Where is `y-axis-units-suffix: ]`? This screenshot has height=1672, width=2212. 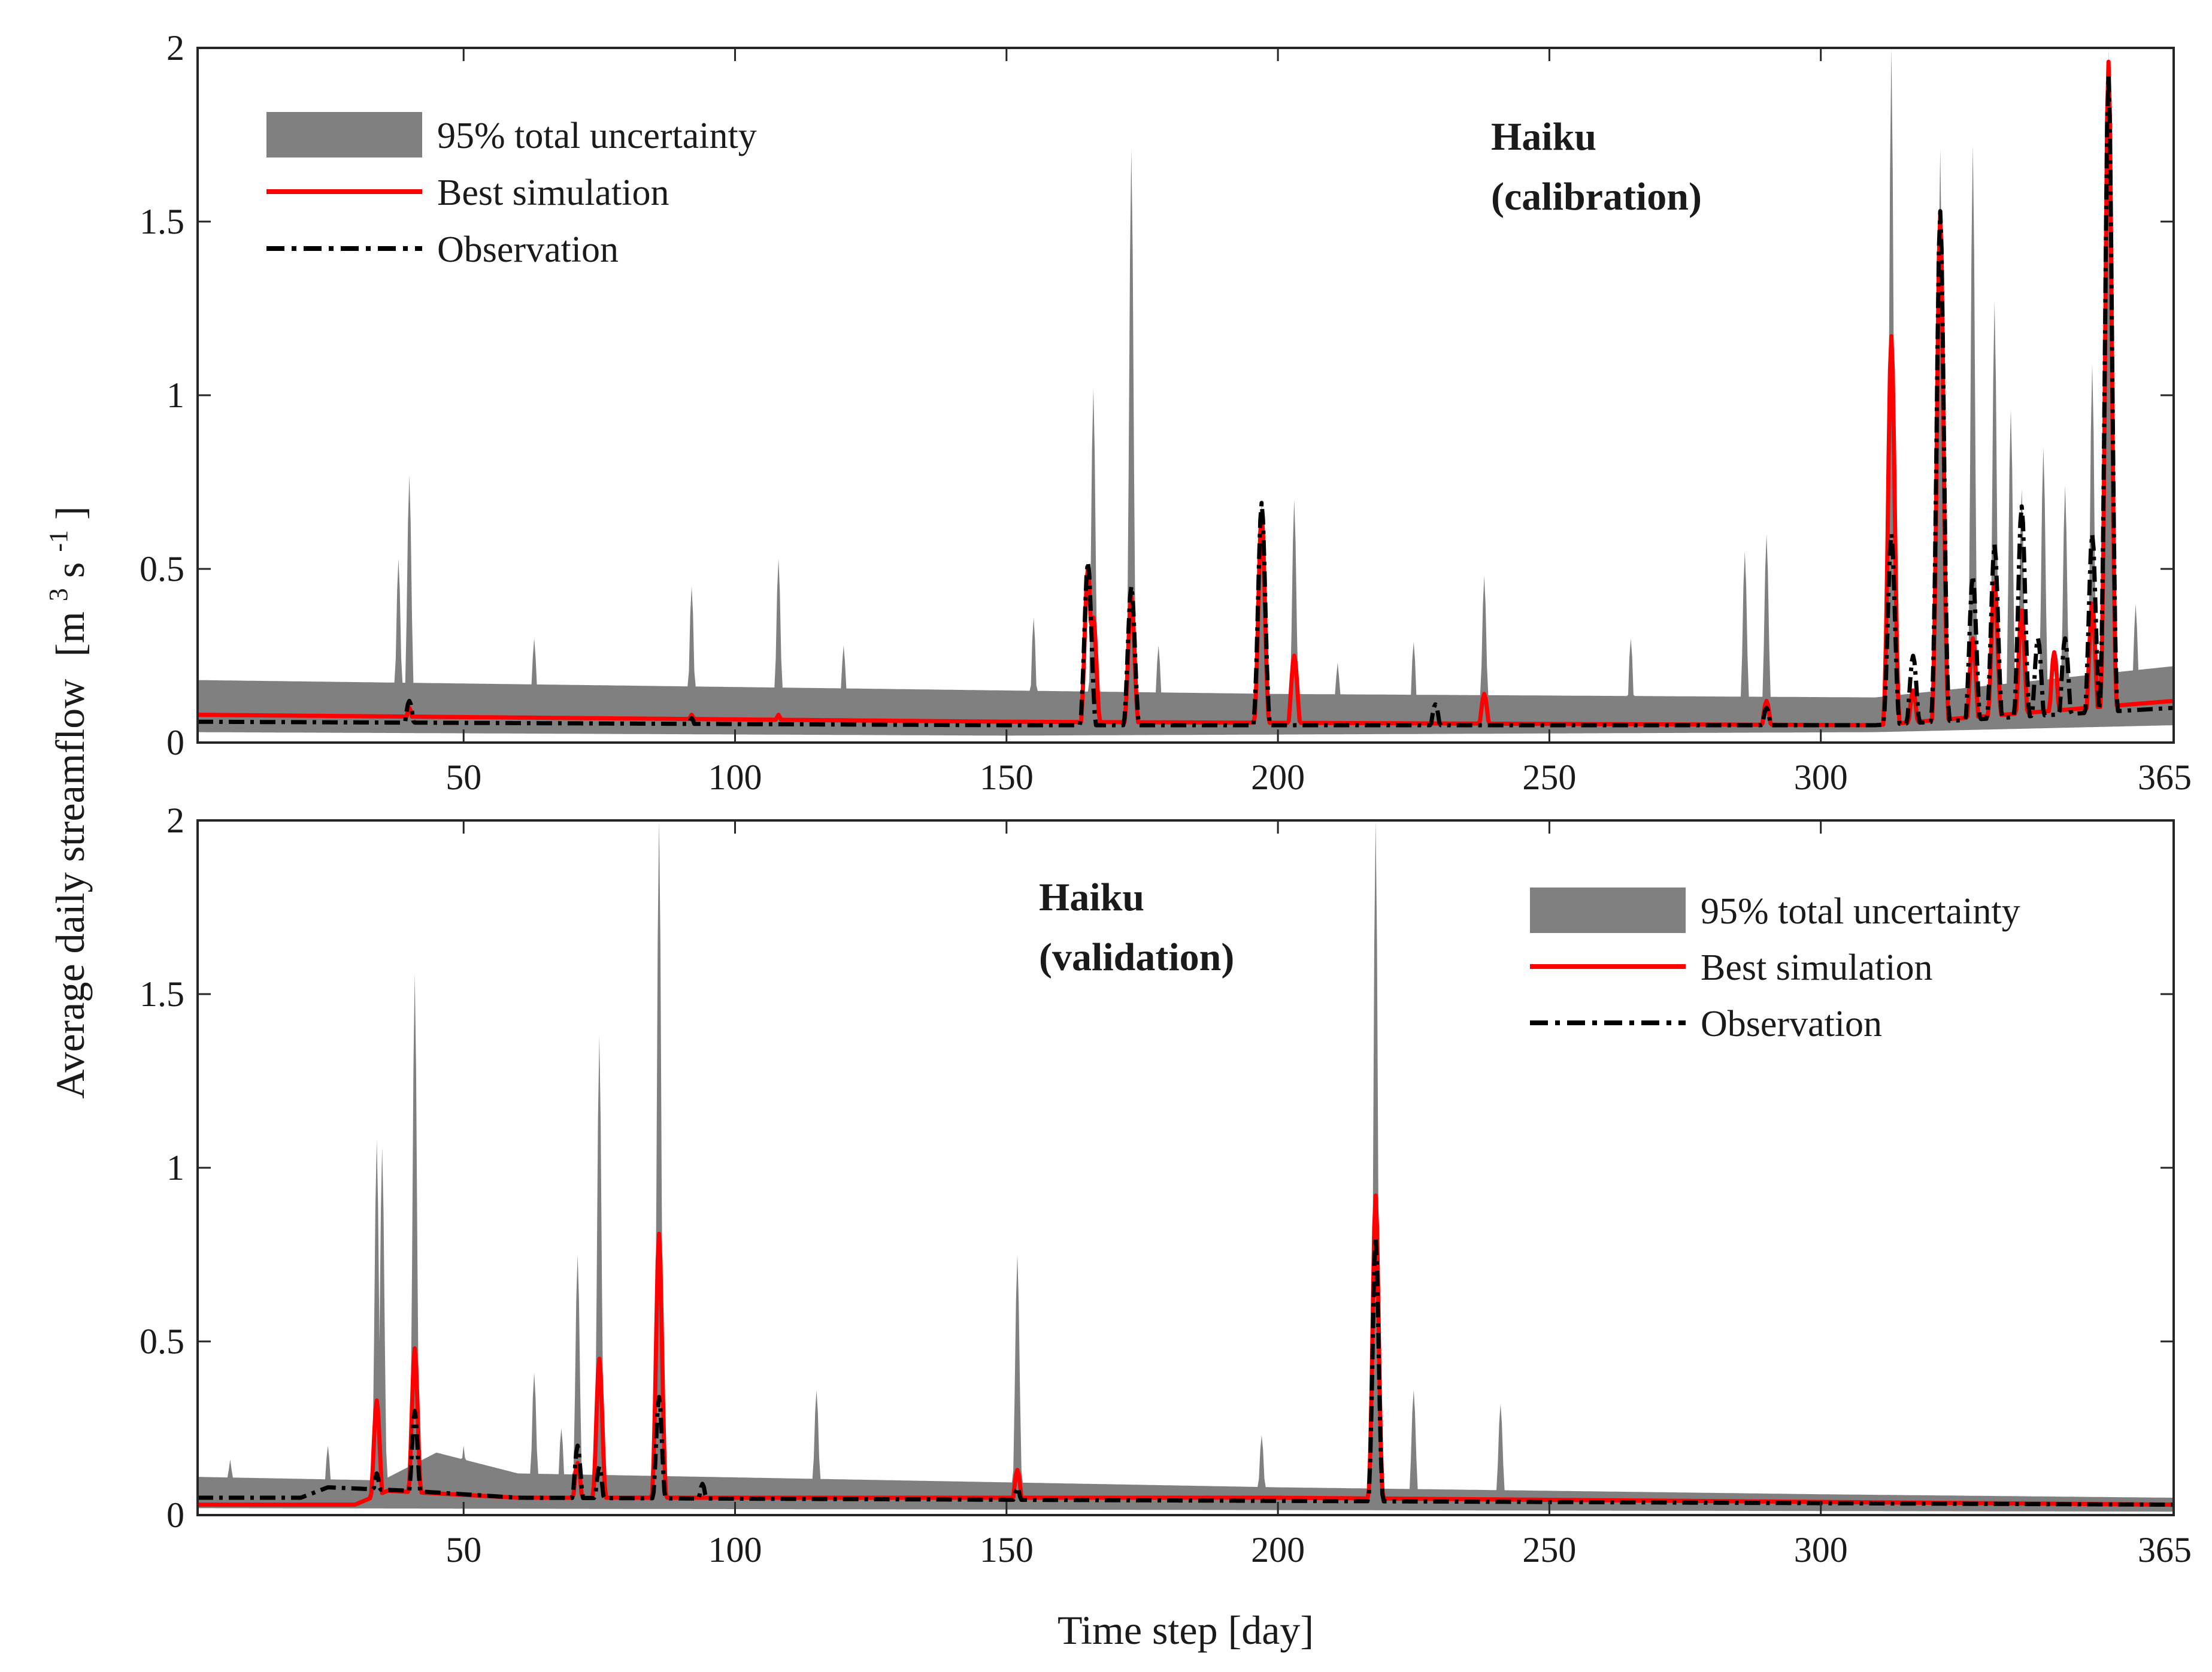
y-axis-units-suffix: ] is located at coordinates (70, 513).